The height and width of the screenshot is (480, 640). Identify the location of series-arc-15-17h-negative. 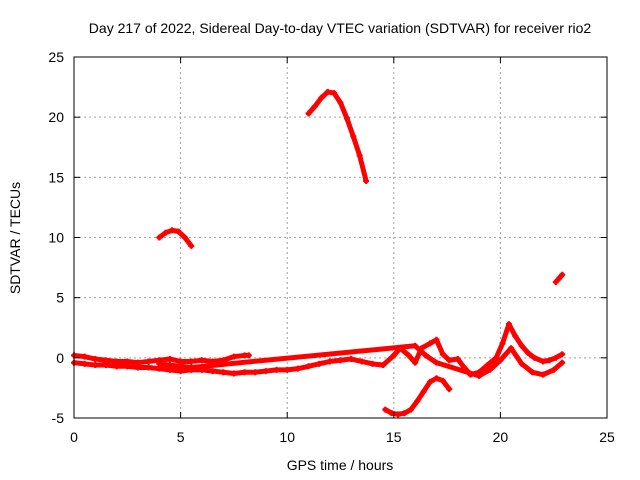
(417, 396).